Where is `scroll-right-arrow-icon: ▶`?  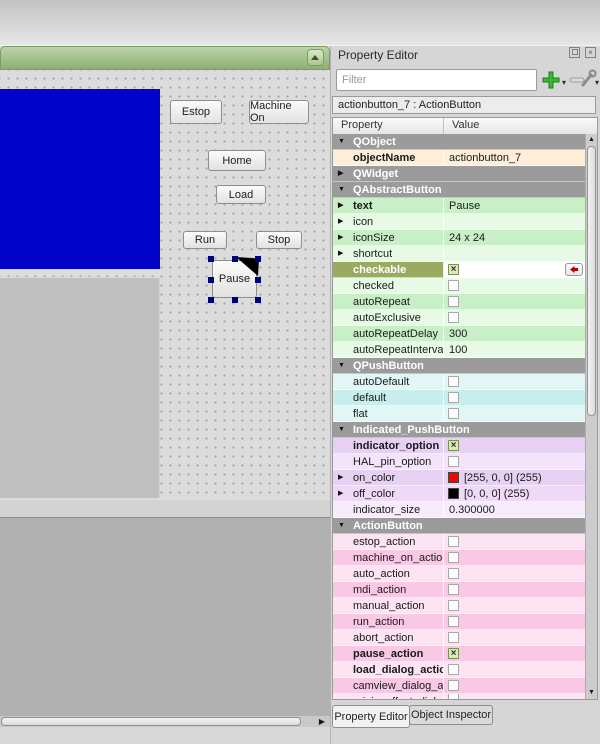 scroll-right-arrow-icon: ▶ is located at coordinates (321, 721).